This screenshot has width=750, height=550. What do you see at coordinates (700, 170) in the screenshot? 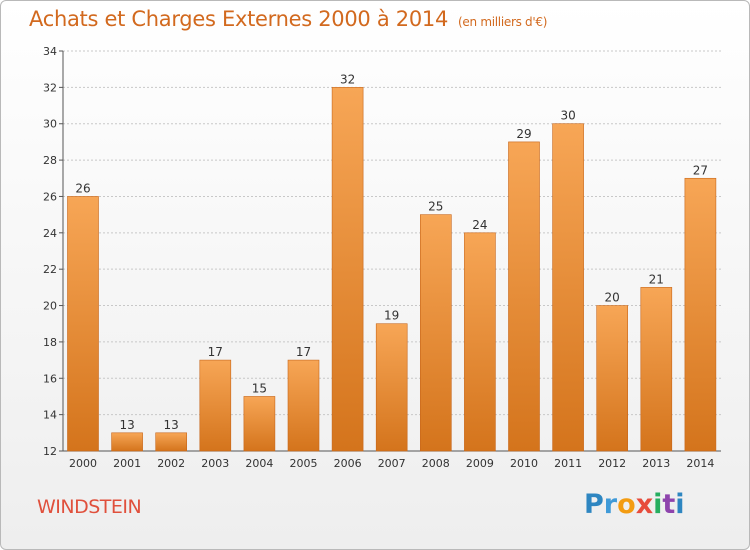
I see `data-label: 27` at bounding box center [700, 170].